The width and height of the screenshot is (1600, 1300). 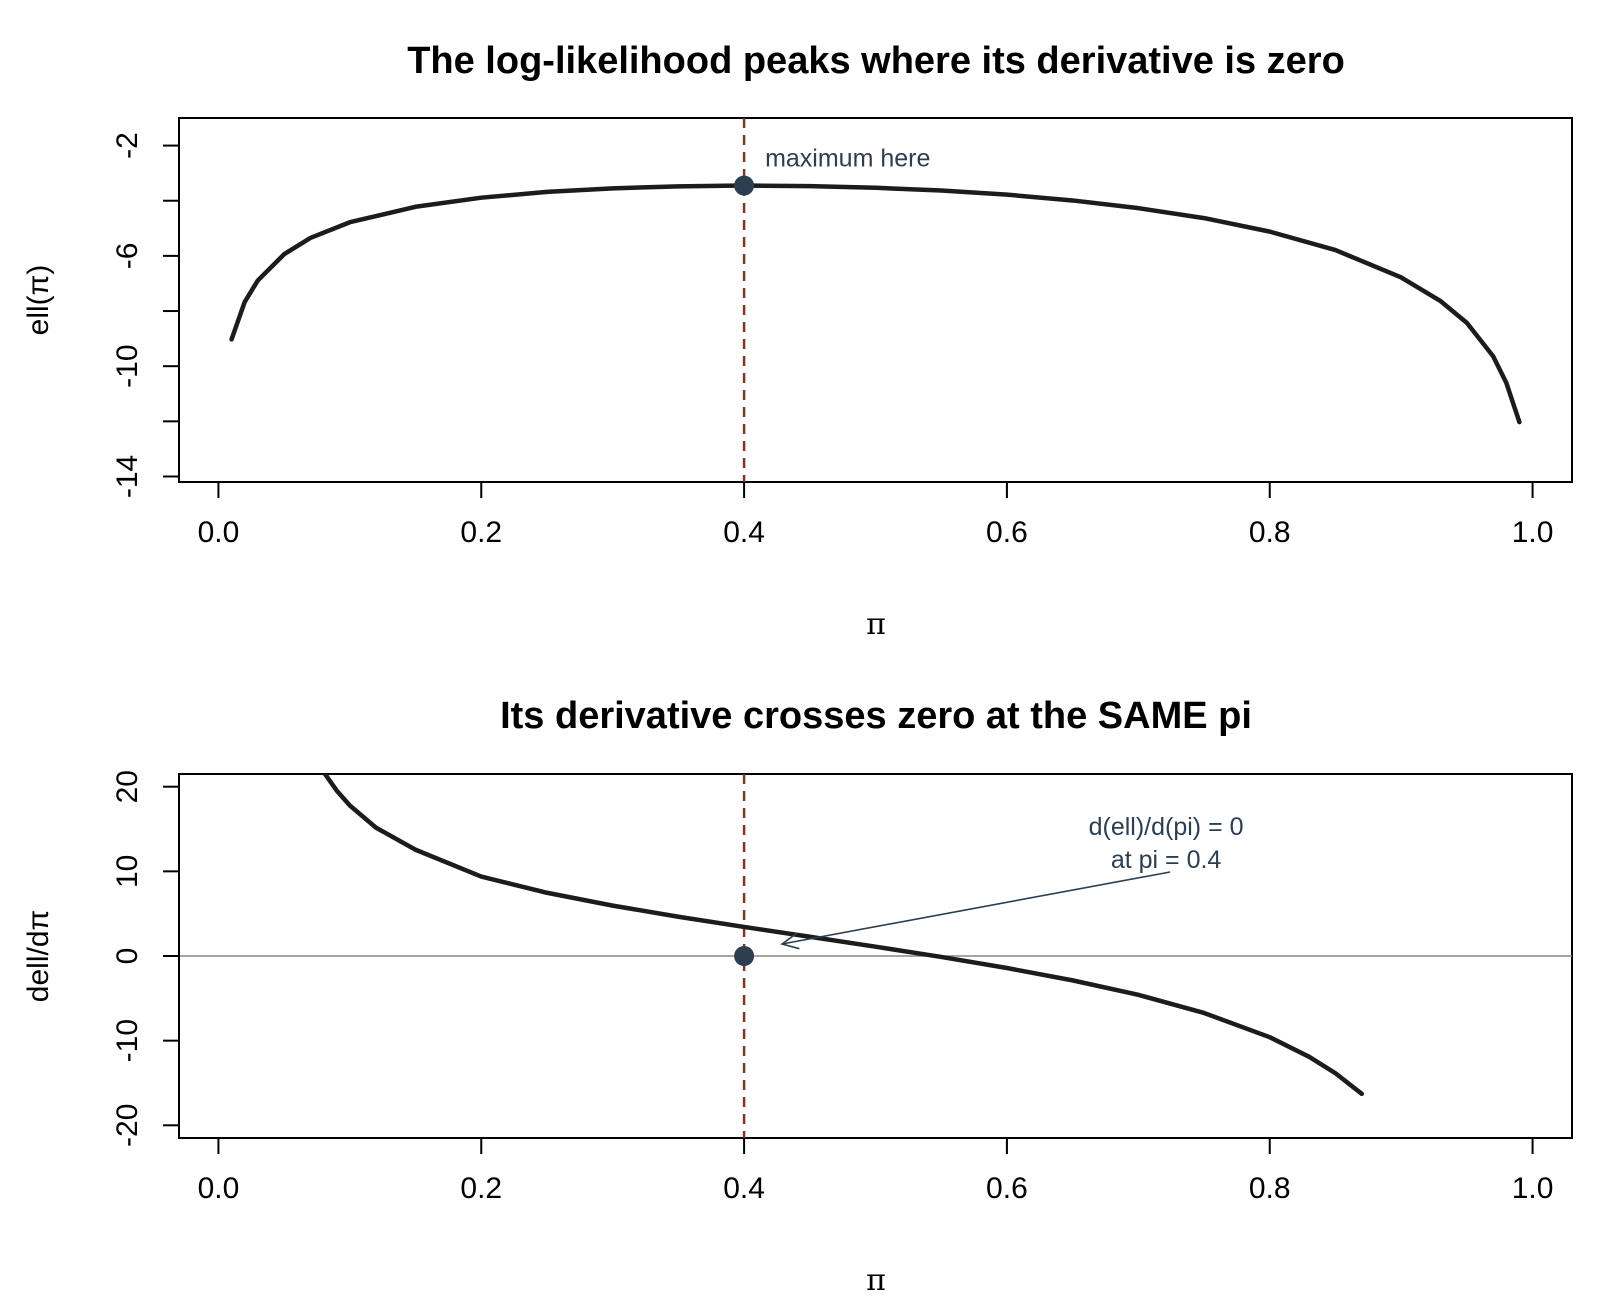 I want to click on zero-crossing-point, so click(x=744, y=956).